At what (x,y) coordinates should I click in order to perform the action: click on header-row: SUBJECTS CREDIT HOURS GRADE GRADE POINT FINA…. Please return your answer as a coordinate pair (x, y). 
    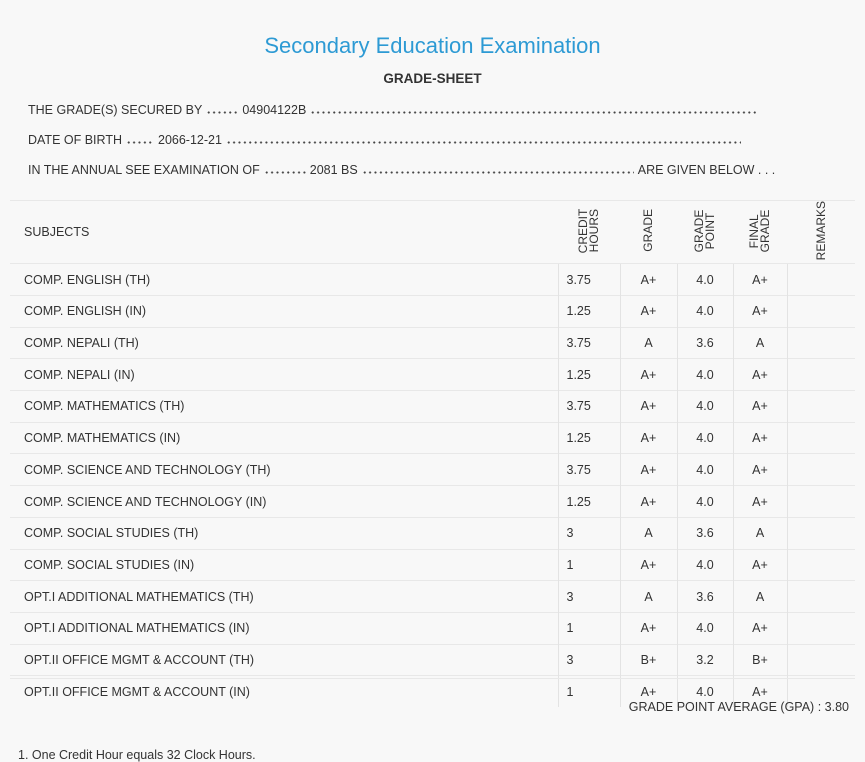
    Looking at the image, I should click on (432, 231).